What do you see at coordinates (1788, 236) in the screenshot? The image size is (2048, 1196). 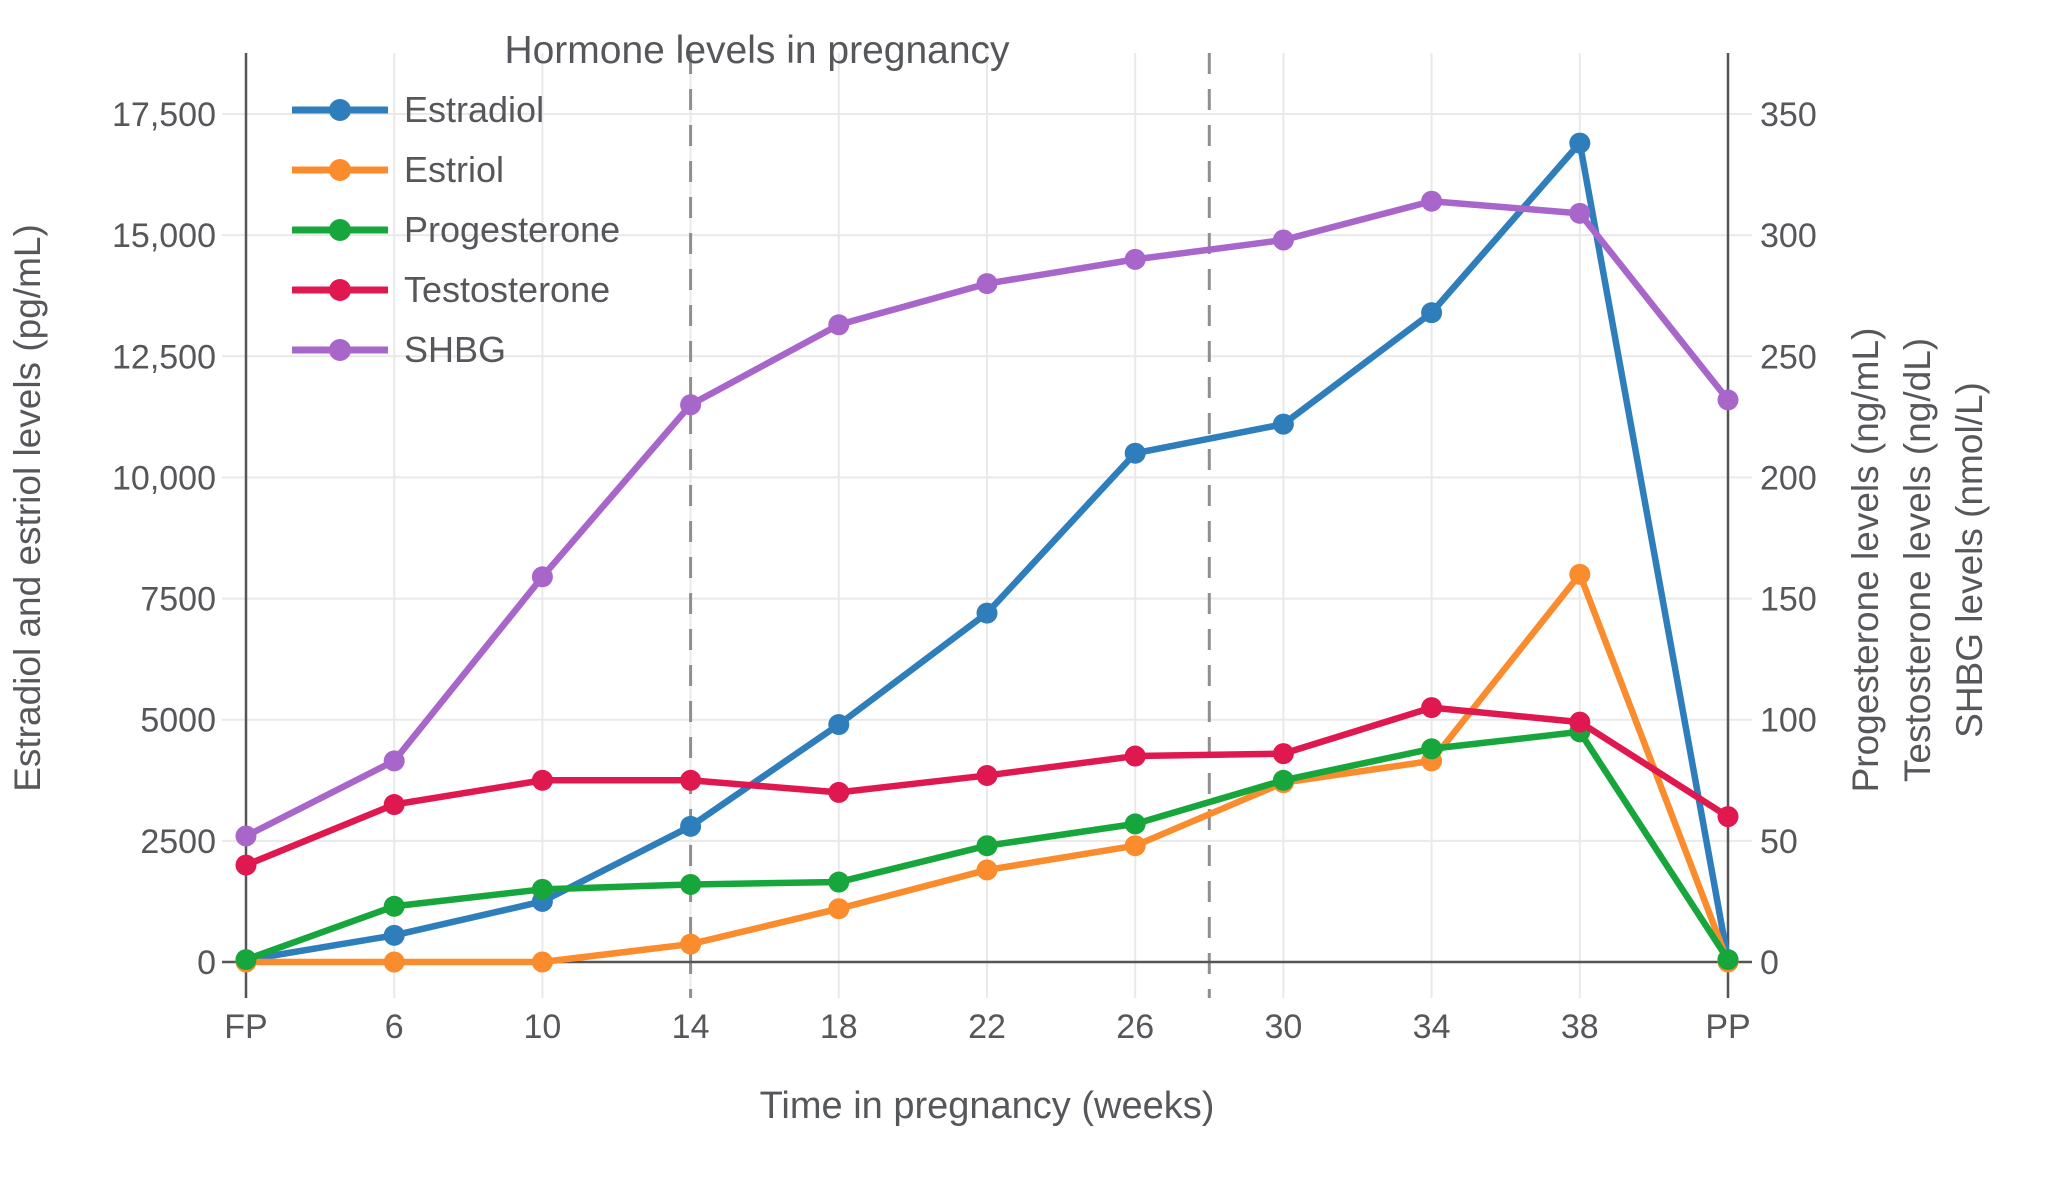 I see `right-tick-label: 300` at bounding box center [1788, 236].